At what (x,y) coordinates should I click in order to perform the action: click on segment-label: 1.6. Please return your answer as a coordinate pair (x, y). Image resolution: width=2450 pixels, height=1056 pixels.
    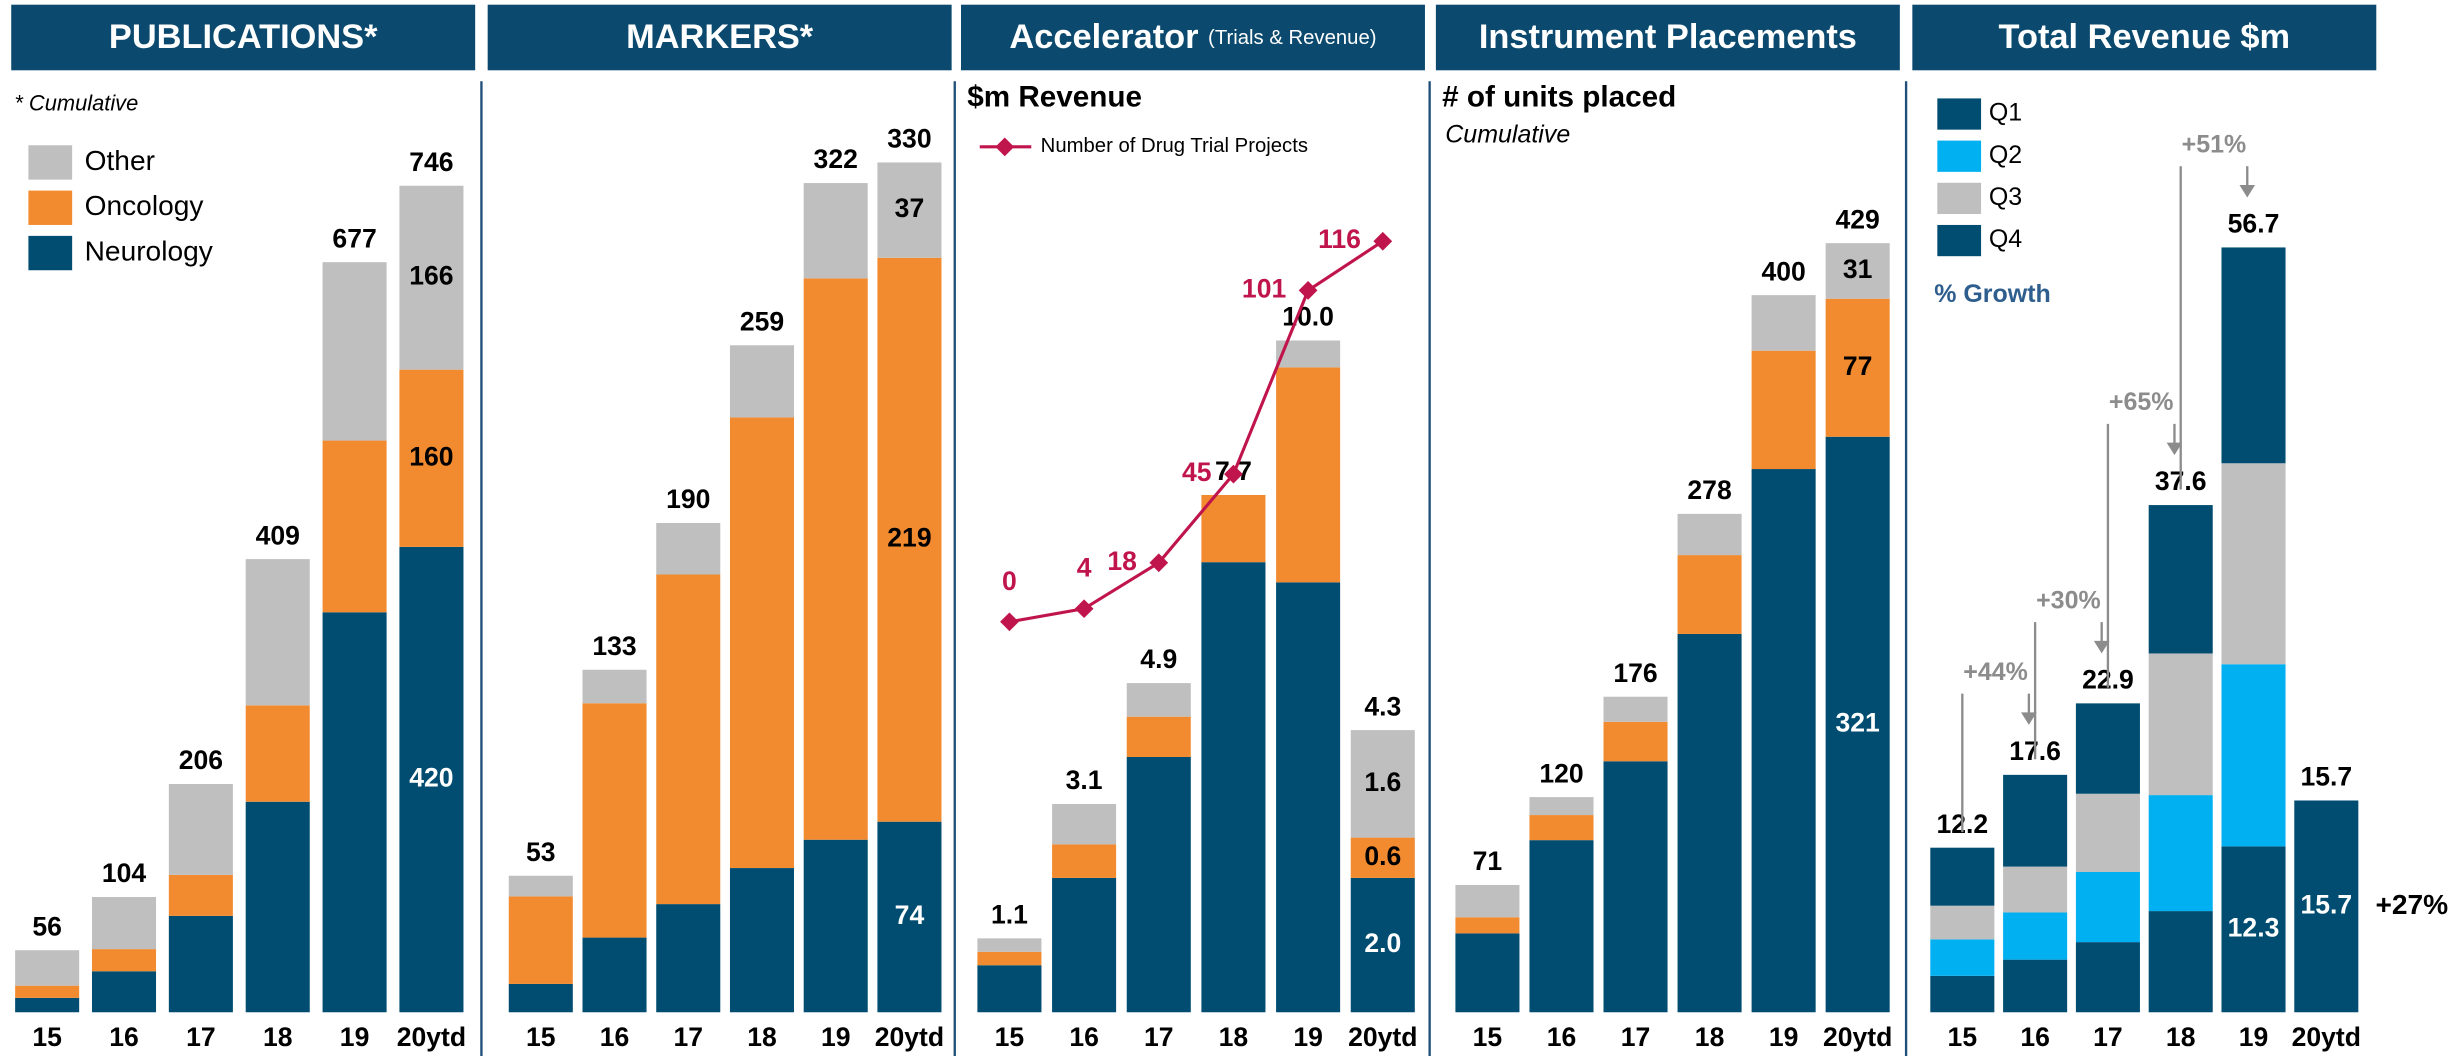
    Looking at the image, I should click on (1382, 782).